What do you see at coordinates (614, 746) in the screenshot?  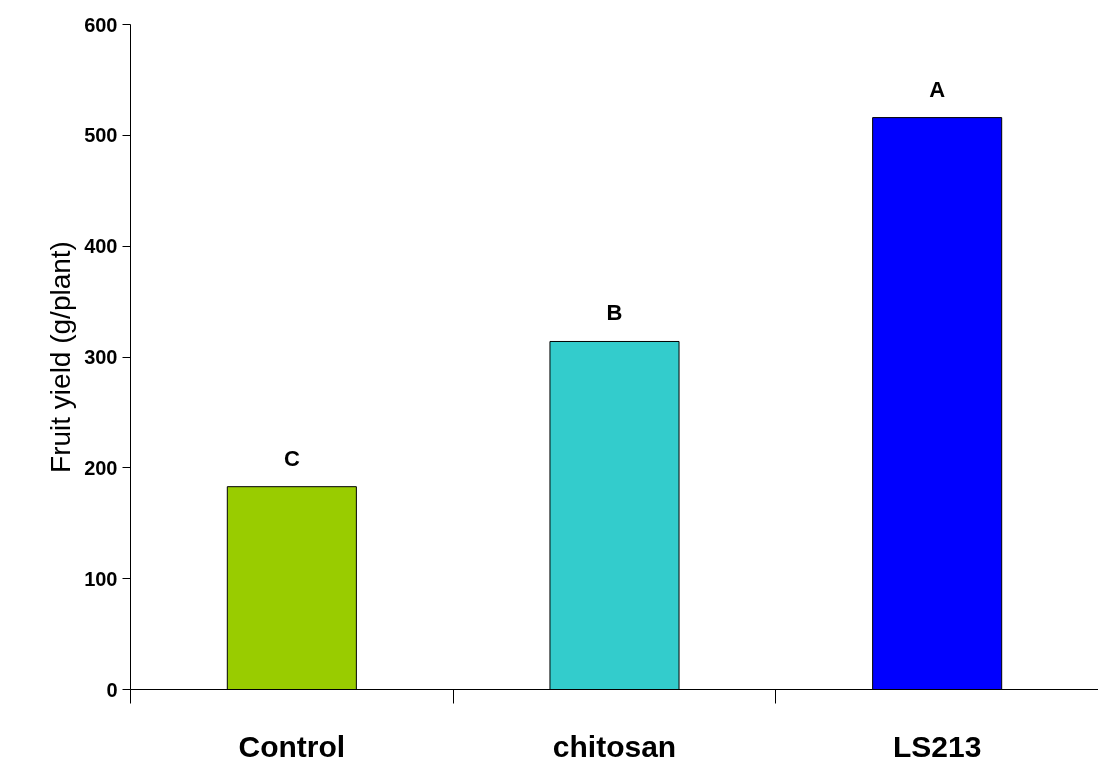 I see `x-tick-label: chitosan` at bounding box center [614, 746].